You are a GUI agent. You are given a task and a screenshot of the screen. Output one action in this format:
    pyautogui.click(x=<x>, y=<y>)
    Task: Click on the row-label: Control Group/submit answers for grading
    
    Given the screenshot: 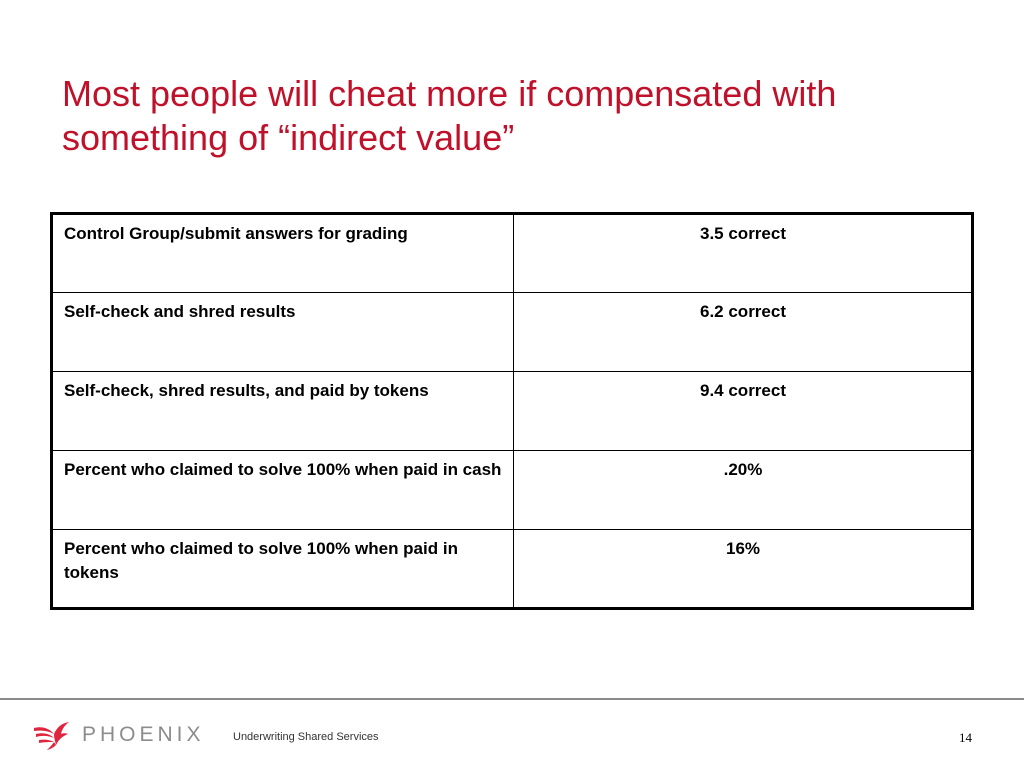 What is the action you would take?
    pyautogui.click(x=282, y=253)
    